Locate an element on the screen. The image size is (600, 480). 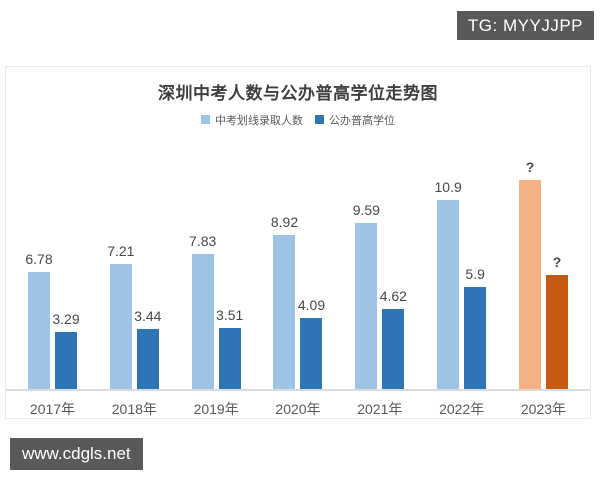
legend-label: 中考划线录取人数 is located at coordinates (259, 120).